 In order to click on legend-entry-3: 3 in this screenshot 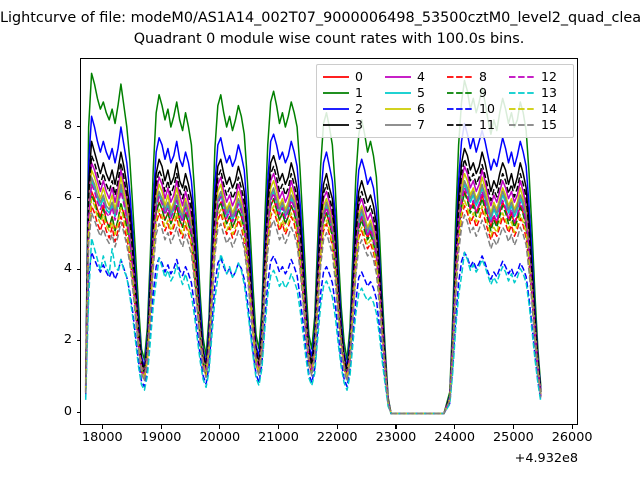, I will do `click(352, 125)`.